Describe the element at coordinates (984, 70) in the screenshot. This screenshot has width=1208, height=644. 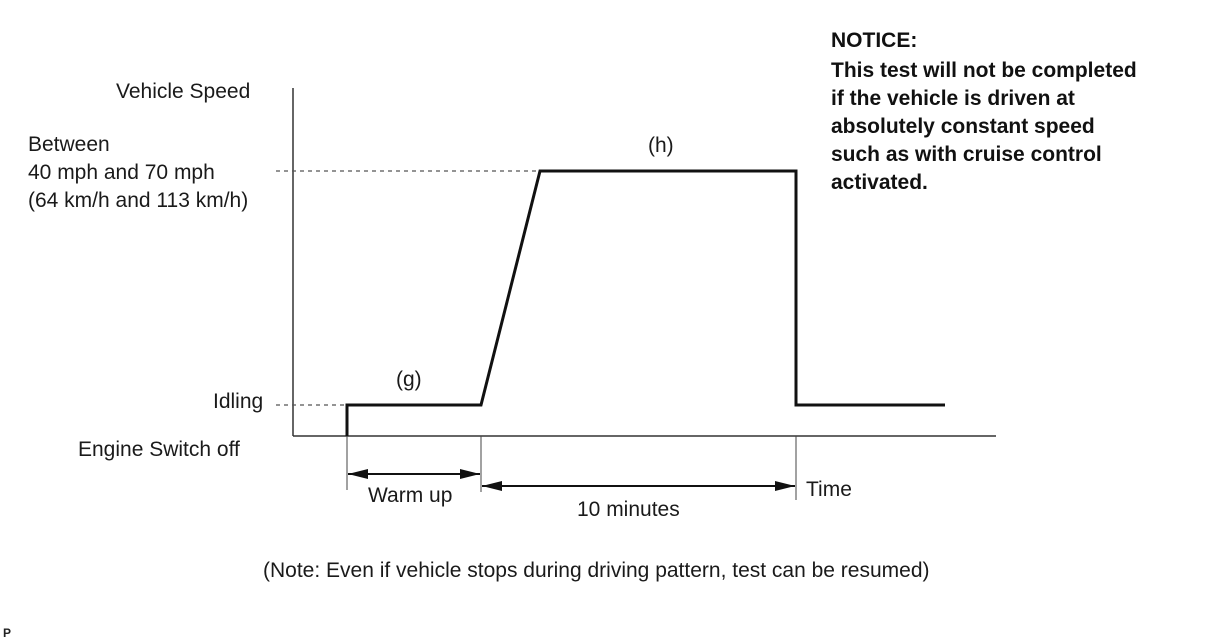
I see `notice-line-1: This test will not be completed` at that location.